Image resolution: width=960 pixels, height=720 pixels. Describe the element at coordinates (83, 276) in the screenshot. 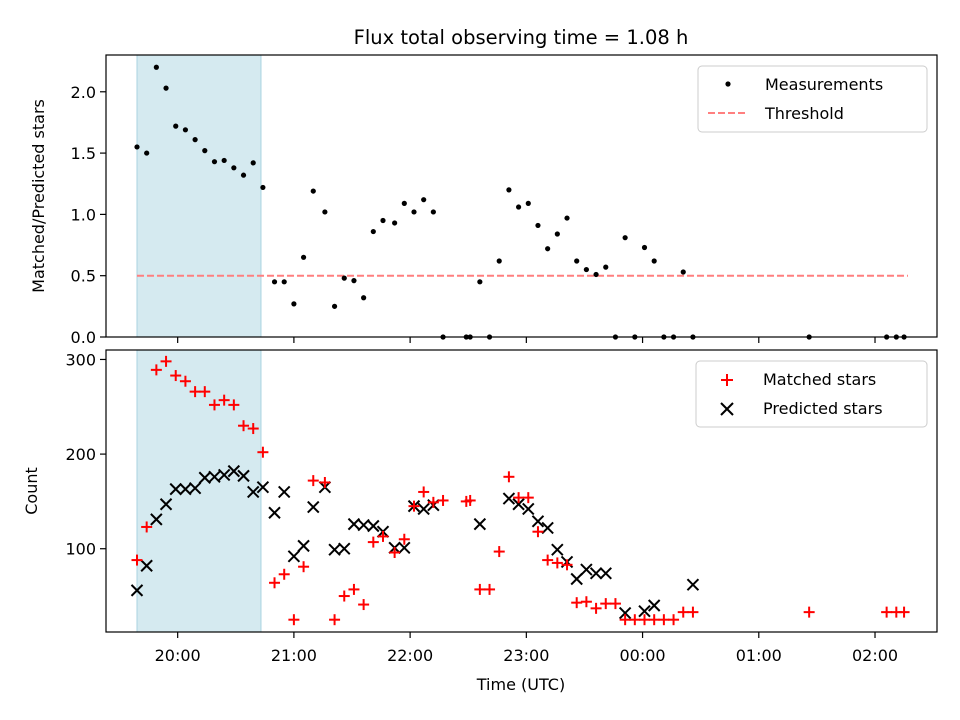

I see `top-ytick-label: 0.5` at that location.